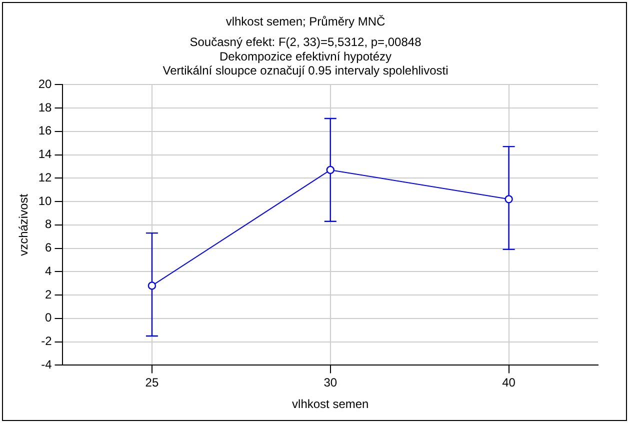 Image resolution: width=629 pixels, height=423 pixels. I want to click on y-tick-label: 0, so click(48, 317).